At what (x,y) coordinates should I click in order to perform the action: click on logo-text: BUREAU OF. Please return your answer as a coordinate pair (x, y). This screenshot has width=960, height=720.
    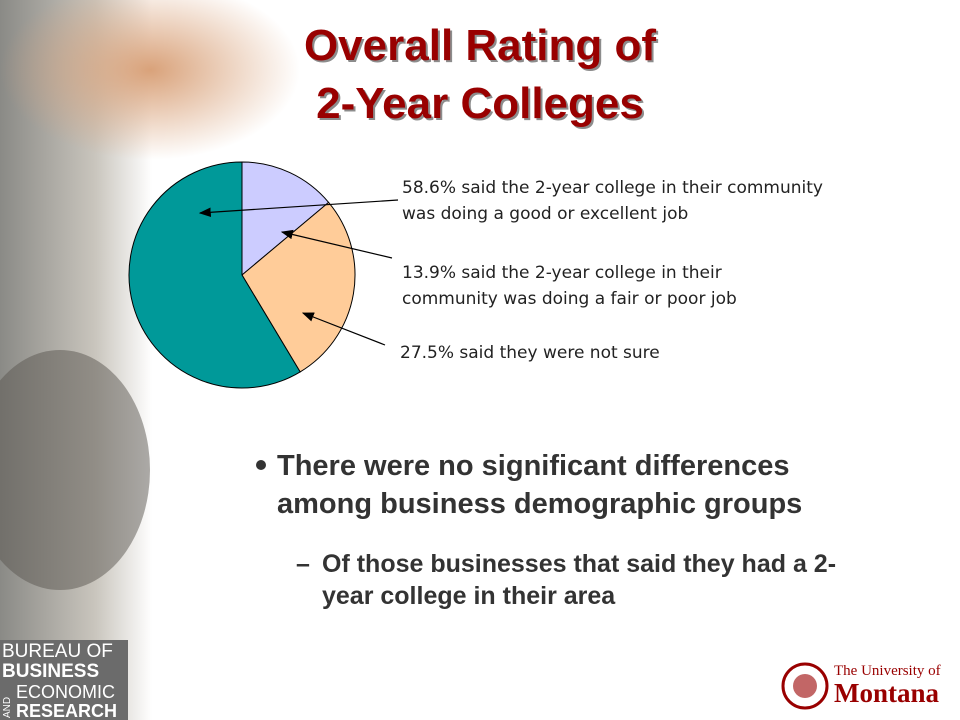
    Looking at the image, I should click on (57, 651).